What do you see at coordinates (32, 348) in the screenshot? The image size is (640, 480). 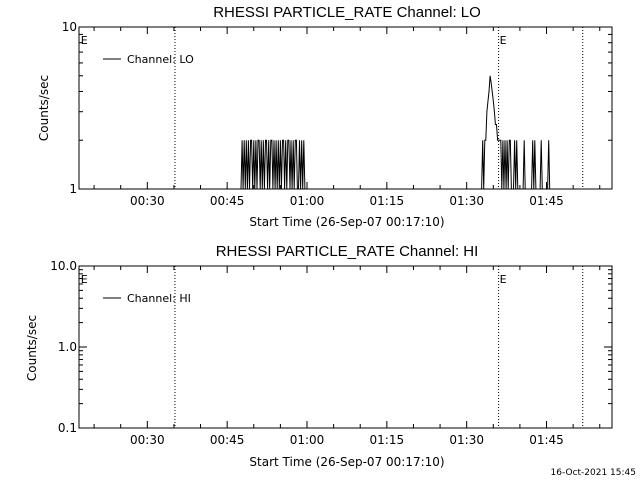 I see `hi-y-axis-label: Counts/sec` at bounding box center [32, 348].